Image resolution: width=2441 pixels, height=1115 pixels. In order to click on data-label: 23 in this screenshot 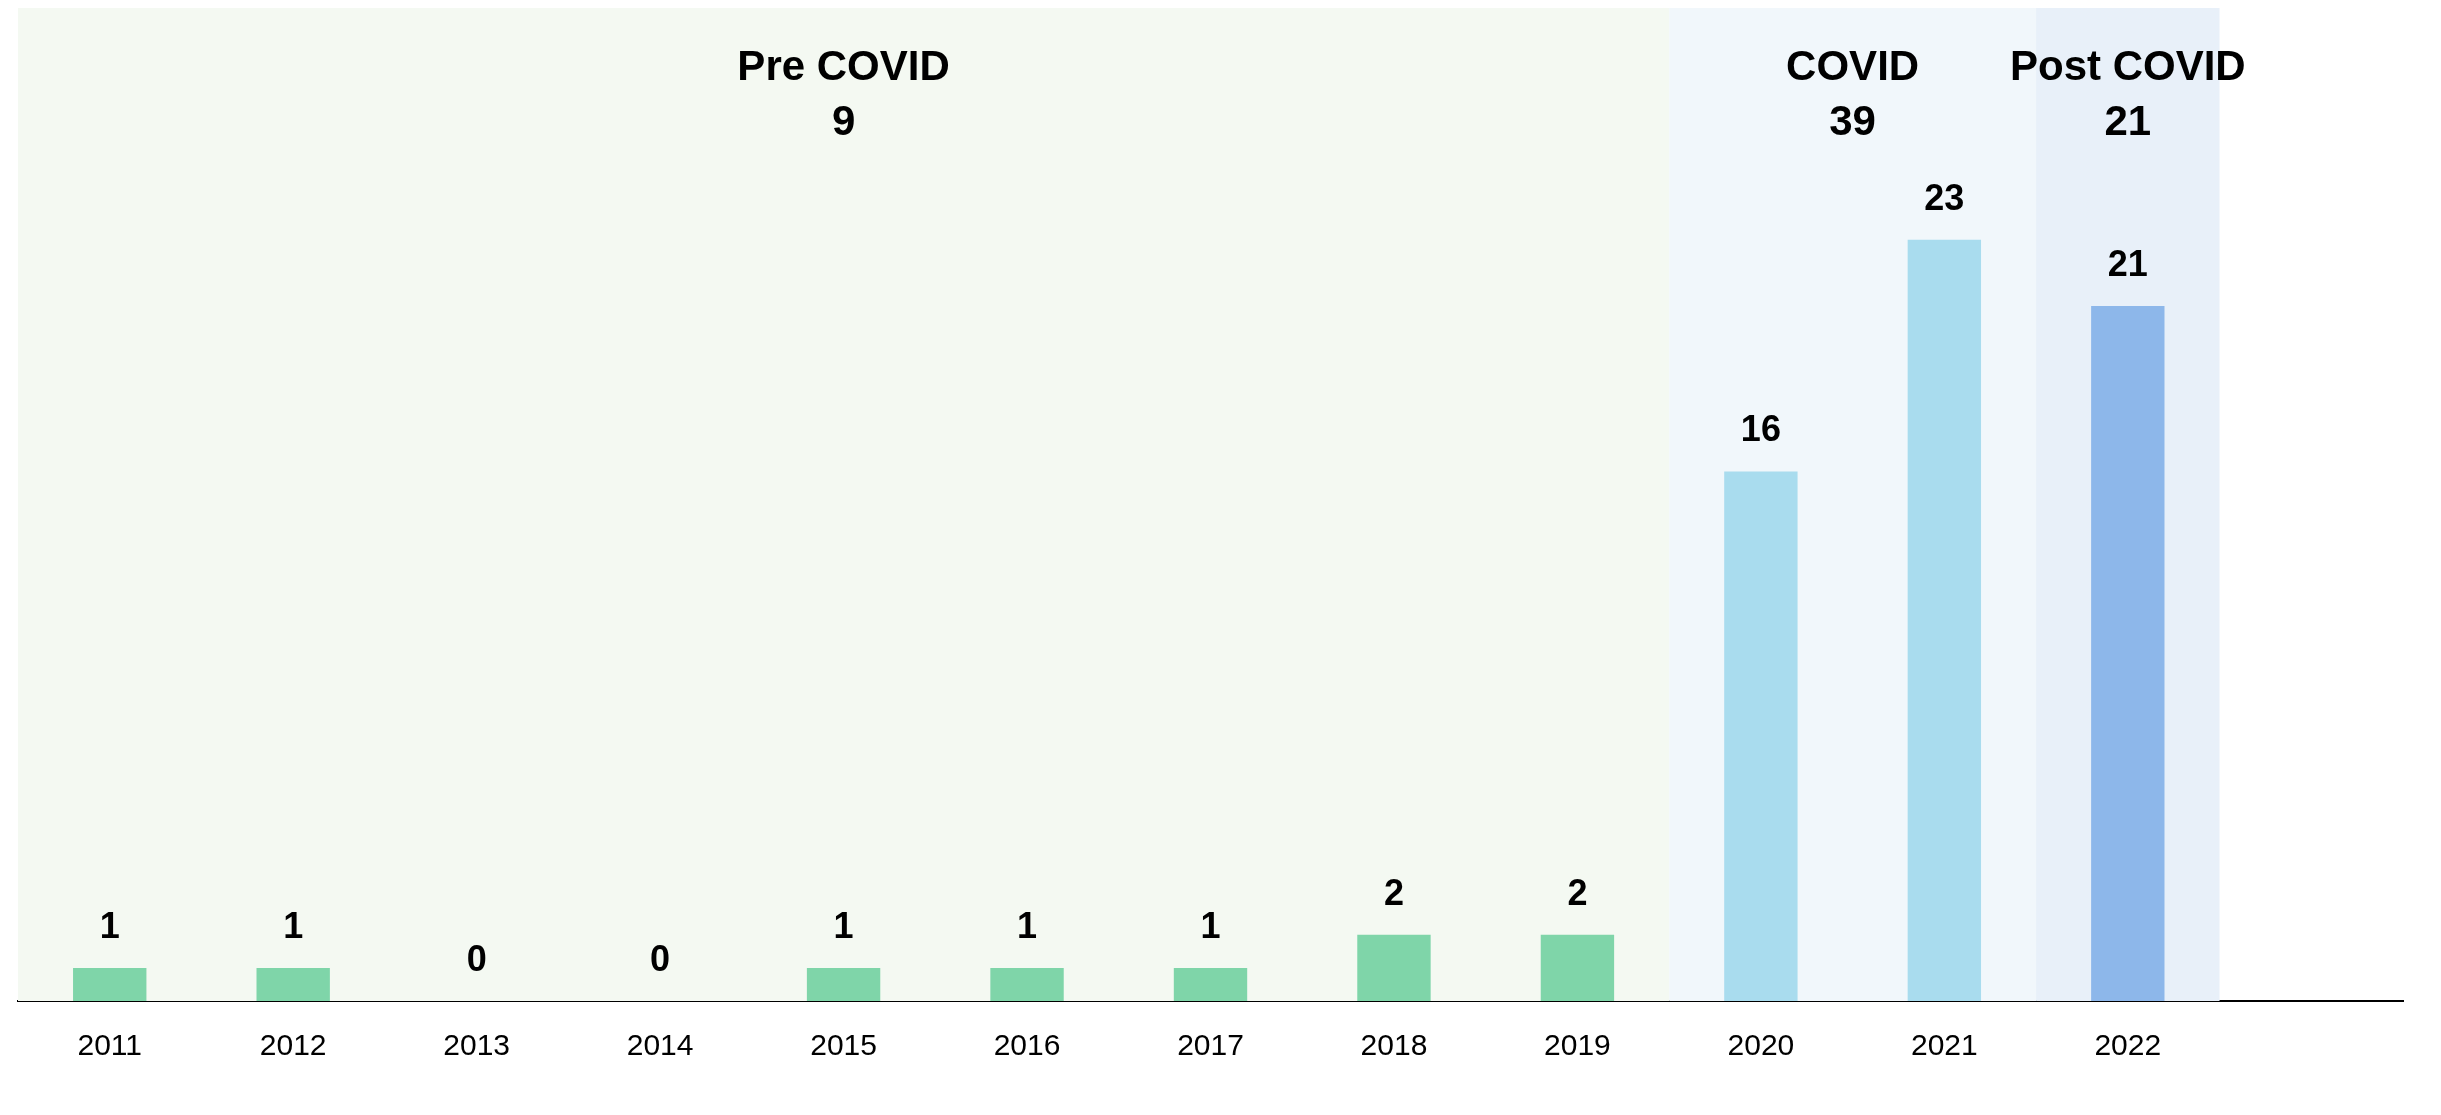, I will do `click(1944, 197)`.